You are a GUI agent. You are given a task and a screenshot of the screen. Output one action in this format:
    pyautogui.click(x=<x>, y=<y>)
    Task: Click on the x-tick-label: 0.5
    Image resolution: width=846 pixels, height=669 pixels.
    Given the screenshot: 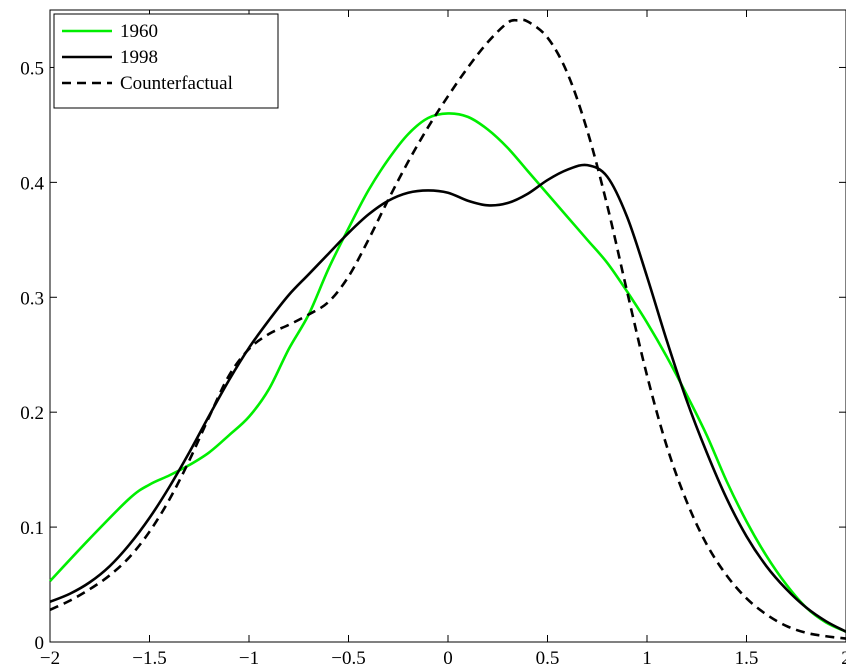 What is the action you would take?
    pyautogui.click(x=548, y=658)
    